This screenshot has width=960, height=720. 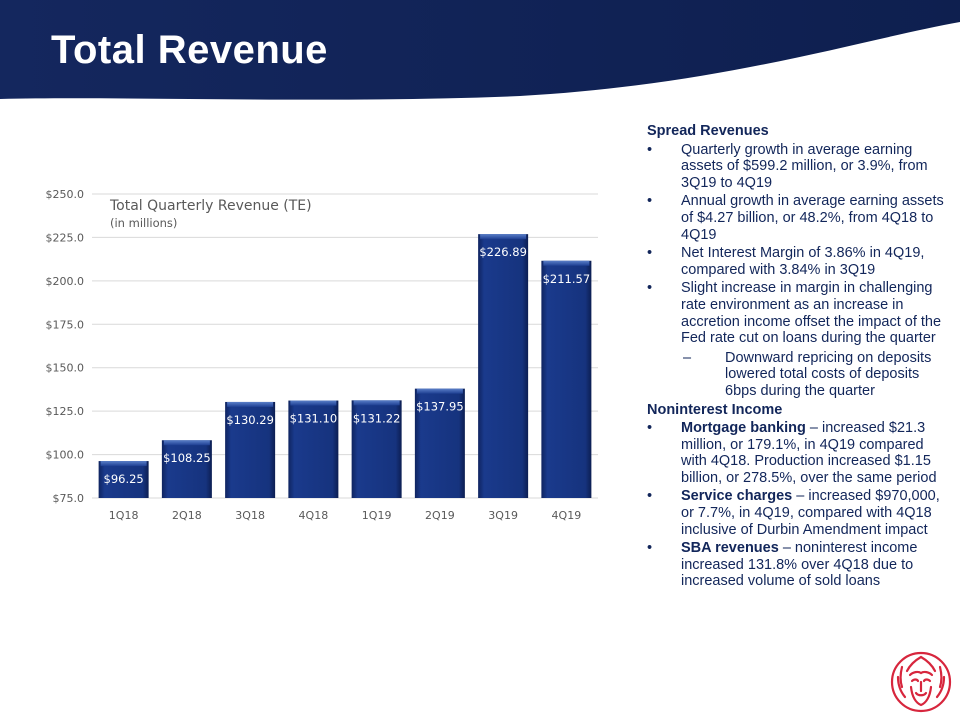 What do you see at coordinates (440, 515) in the screenshot?
I see `x-tick-label: 2Q19` at bounding box center [440, 515].